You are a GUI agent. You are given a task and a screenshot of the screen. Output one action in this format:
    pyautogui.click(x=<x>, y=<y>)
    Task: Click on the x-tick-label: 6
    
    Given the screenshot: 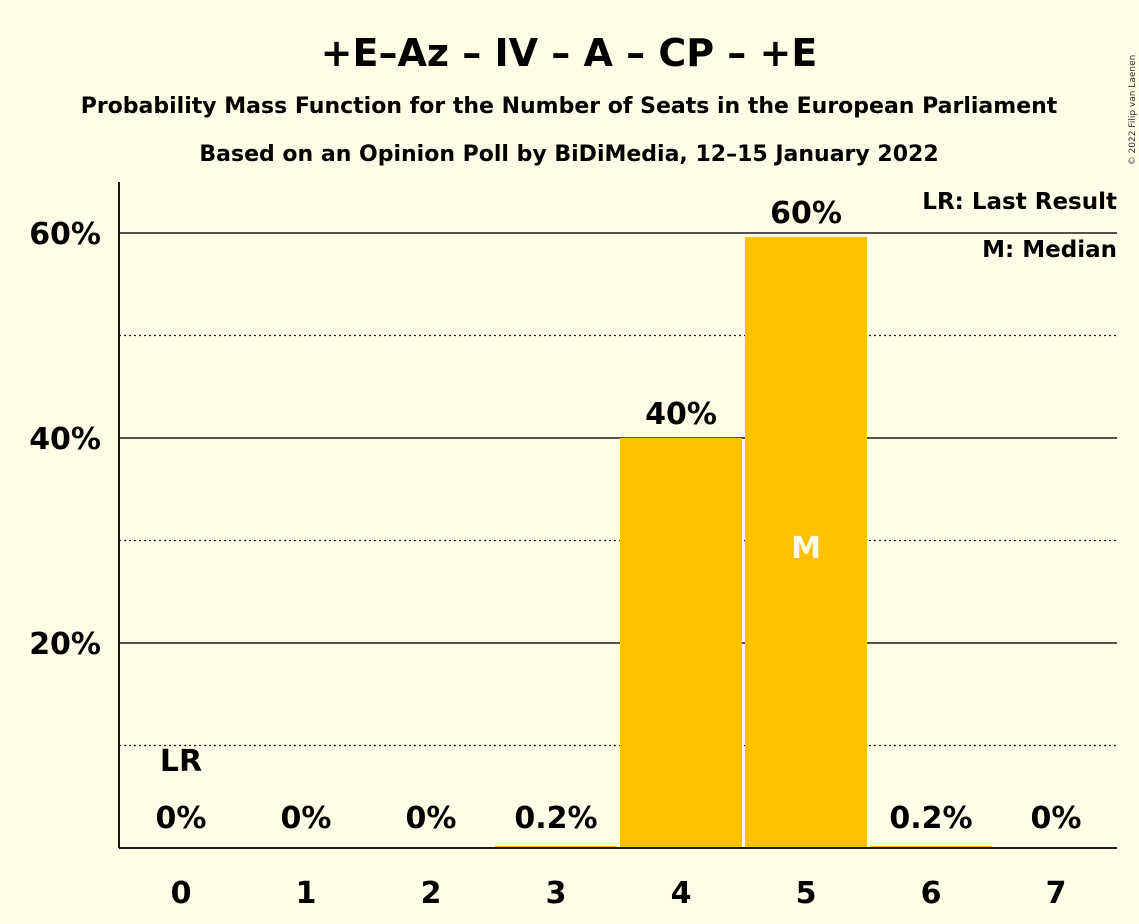 What is the action you would take?
    pyautogui.click(x=931, y=893)
    